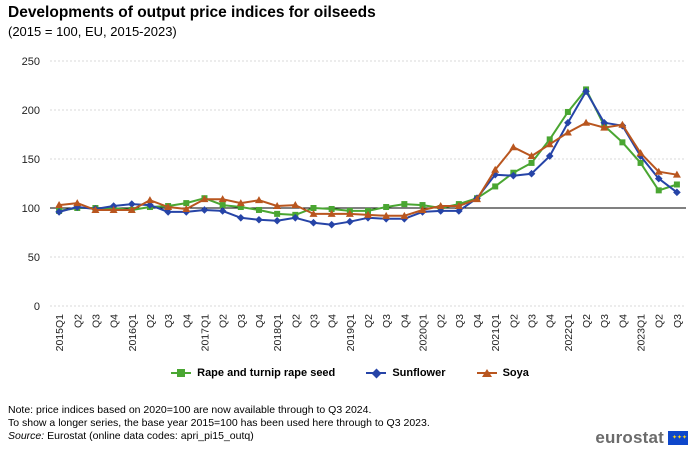 The image size is (700, 450). I want to click on x-tick-label: 2017Q1, so click(205, 333).